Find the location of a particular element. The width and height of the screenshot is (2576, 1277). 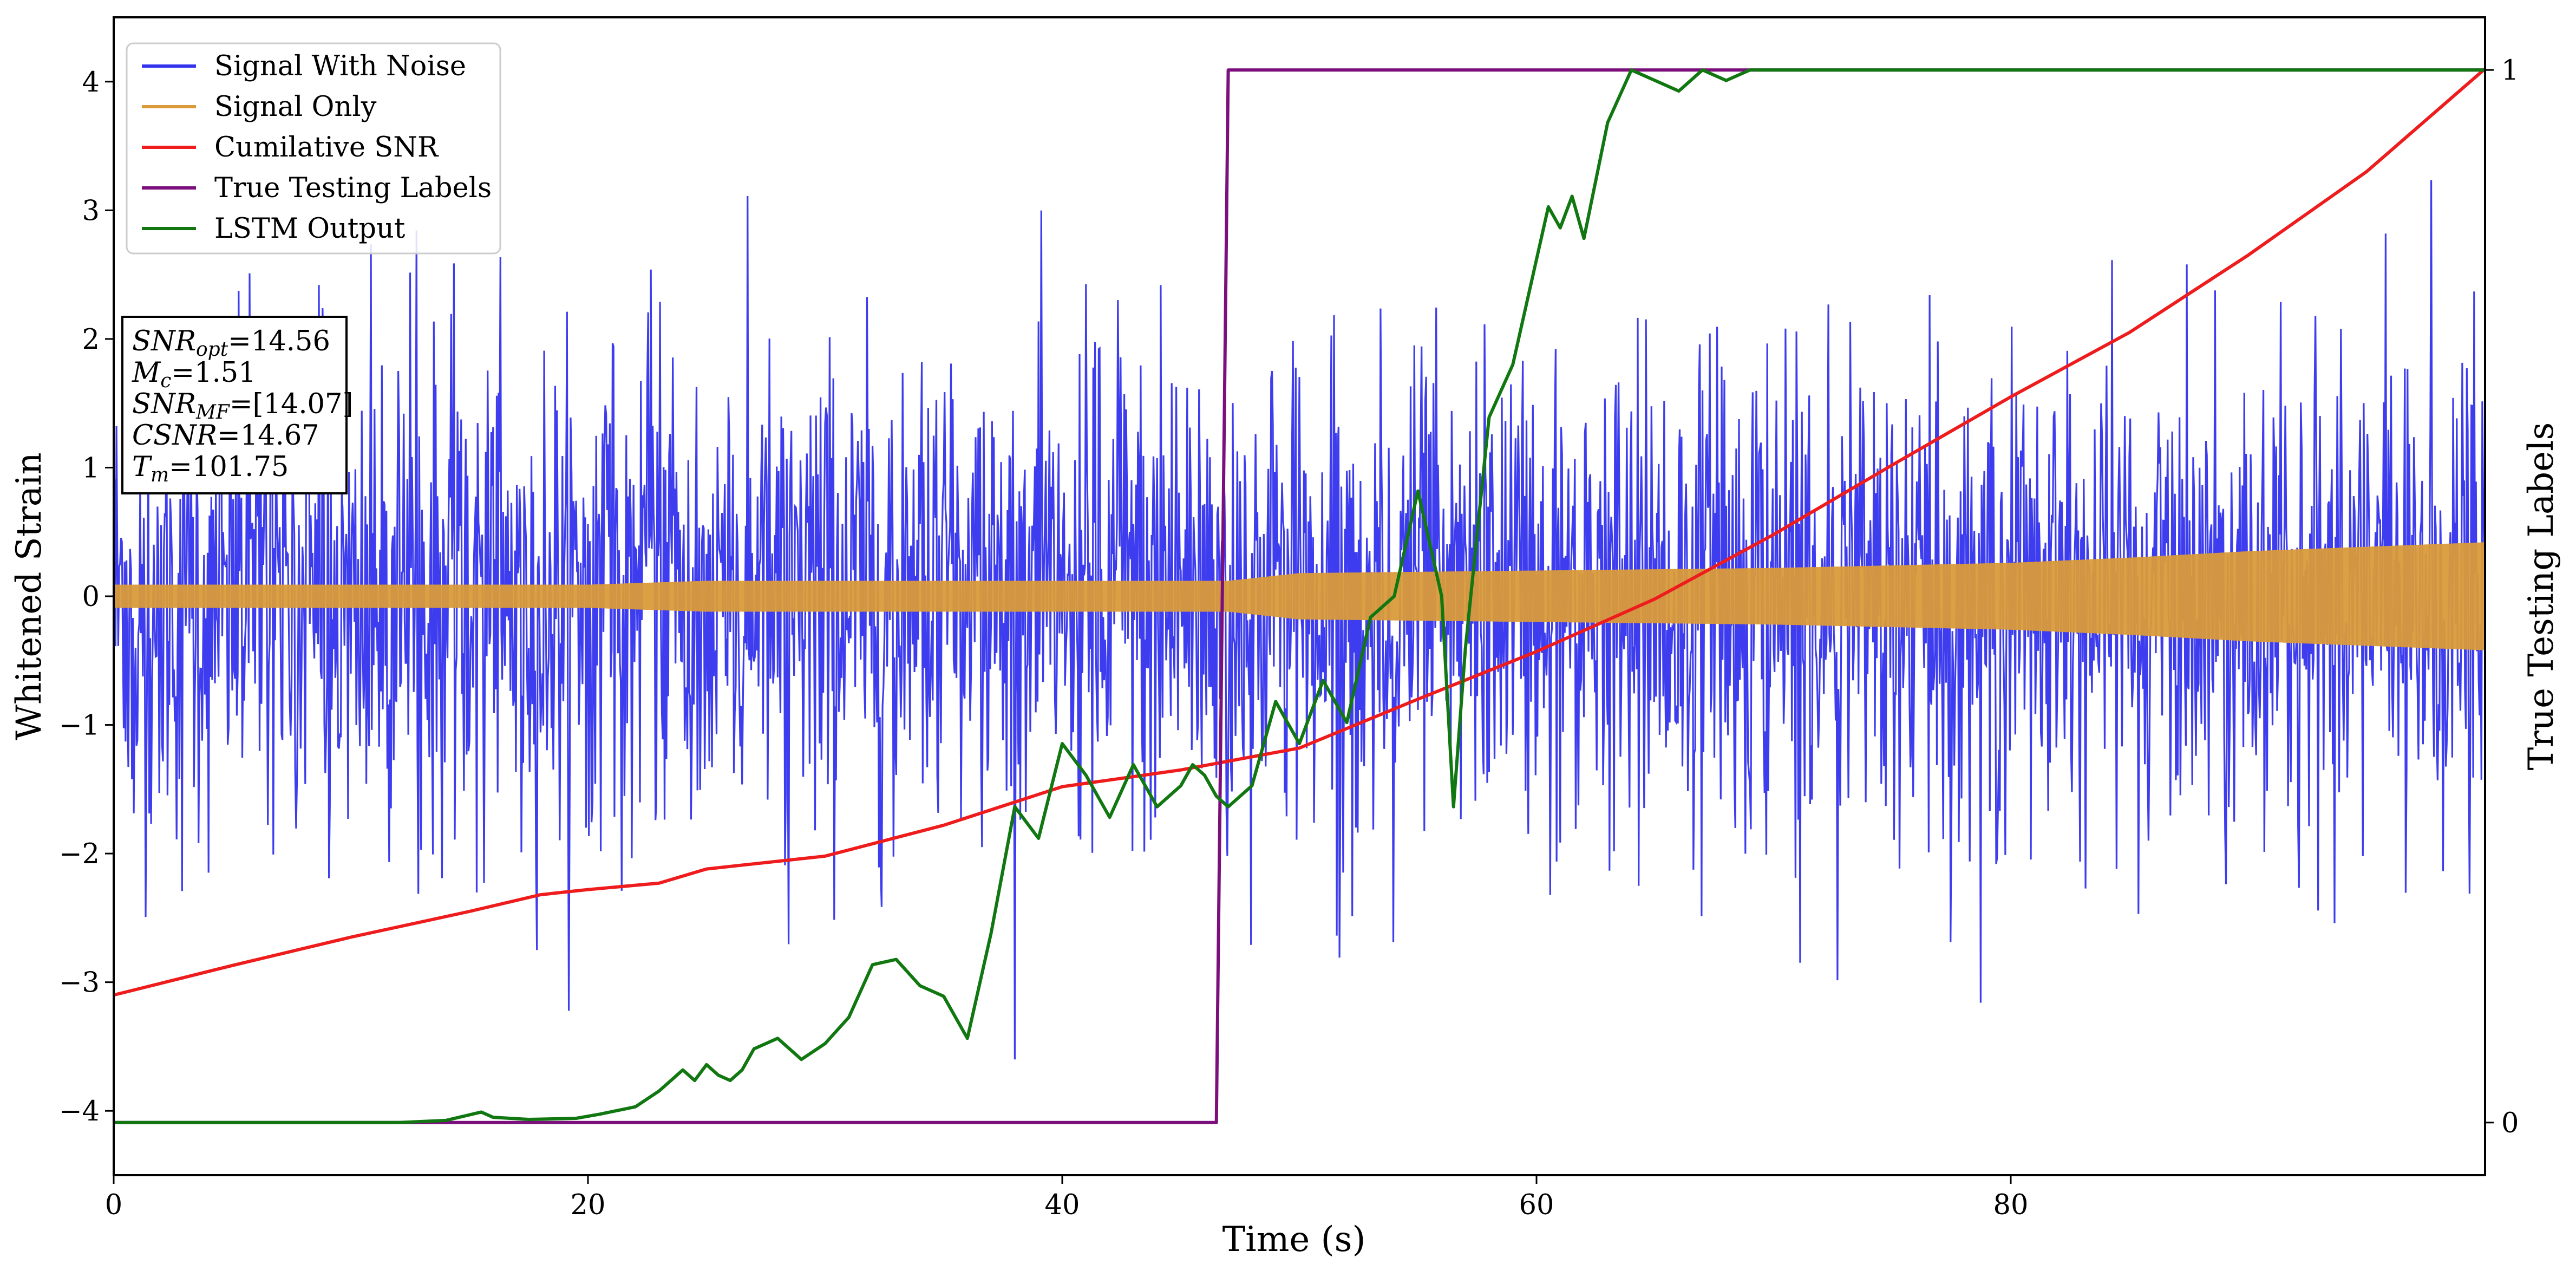

stats-line: CSNR=14.67 is located at coordinates (225, 436).